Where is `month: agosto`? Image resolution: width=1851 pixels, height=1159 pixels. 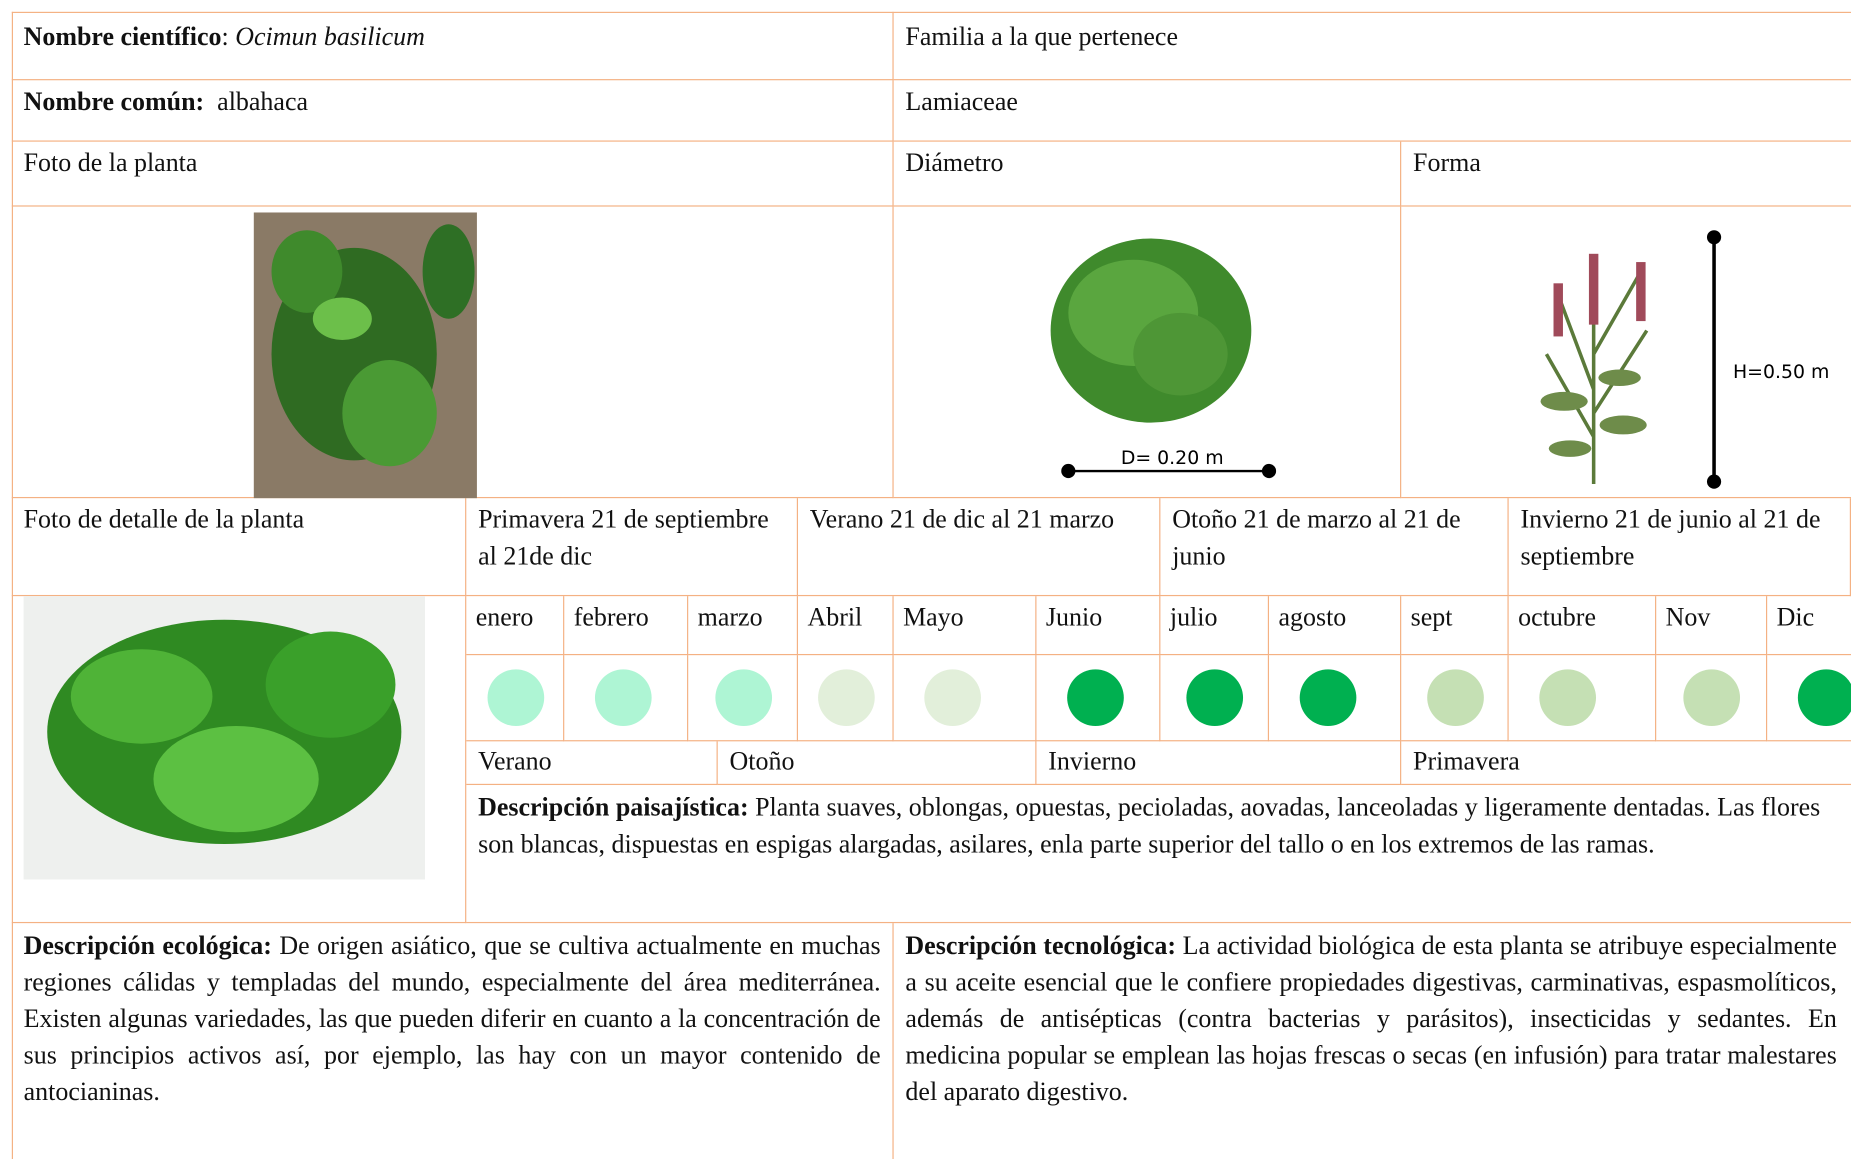
month: agosto is located at coordinates (1312, 617).